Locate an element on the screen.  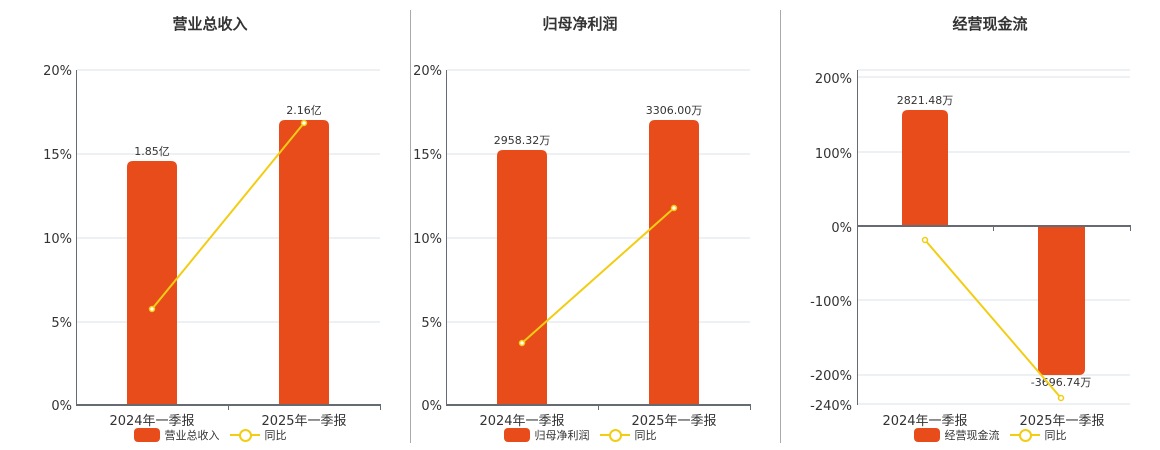
bar-label: 2958.32万 is located at coordinates (522, 140).